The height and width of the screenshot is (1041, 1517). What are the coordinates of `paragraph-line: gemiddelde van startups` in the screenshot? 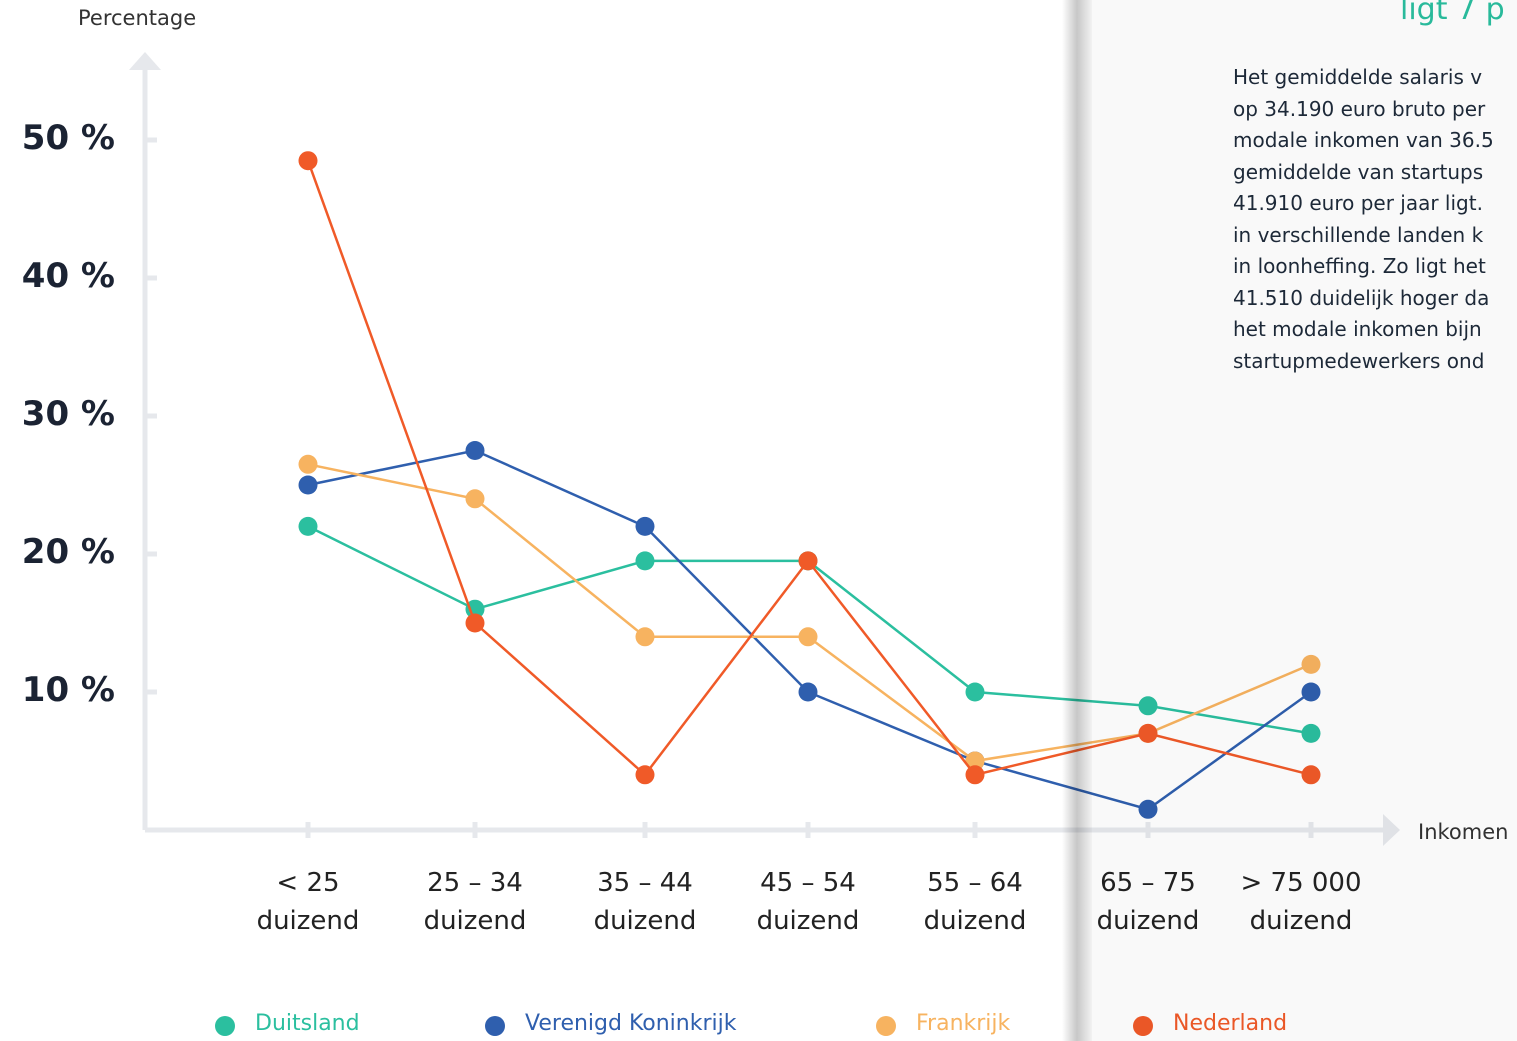 It's located at (1358, 171).